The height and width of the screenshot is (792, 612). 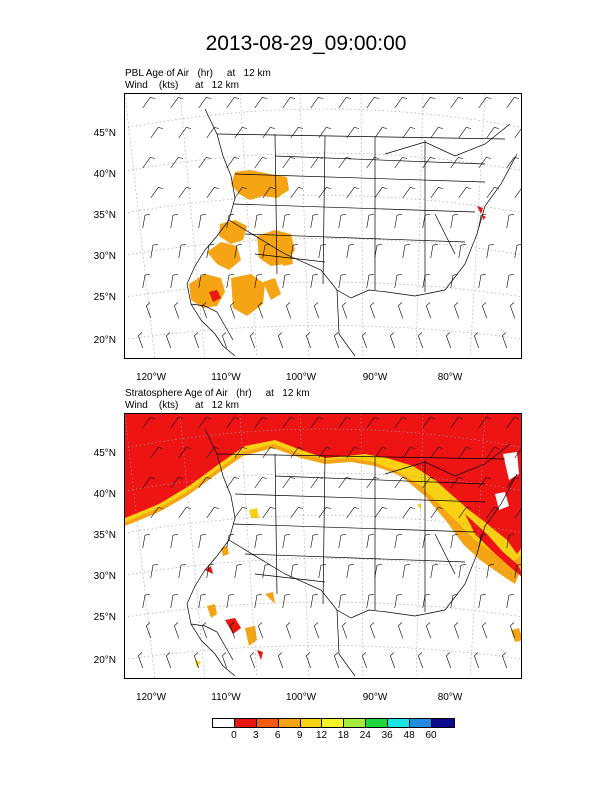 I want to click on lon-label-90: 90°W, so click(x=375, y=697).